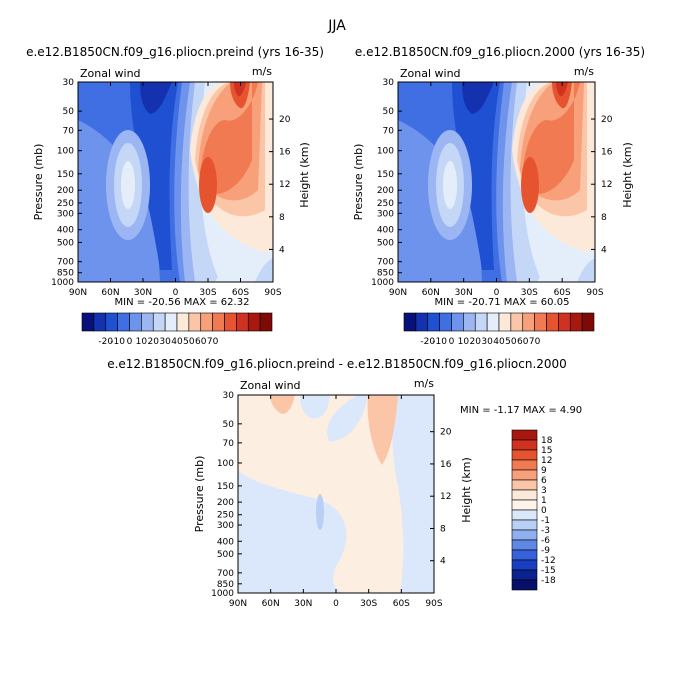 This screenshot has width=675, height=674. What do you see at coordinates (562, 293) in the screenshot?
I see `x-tick-label: 60S` at bounding box center [562, 293].